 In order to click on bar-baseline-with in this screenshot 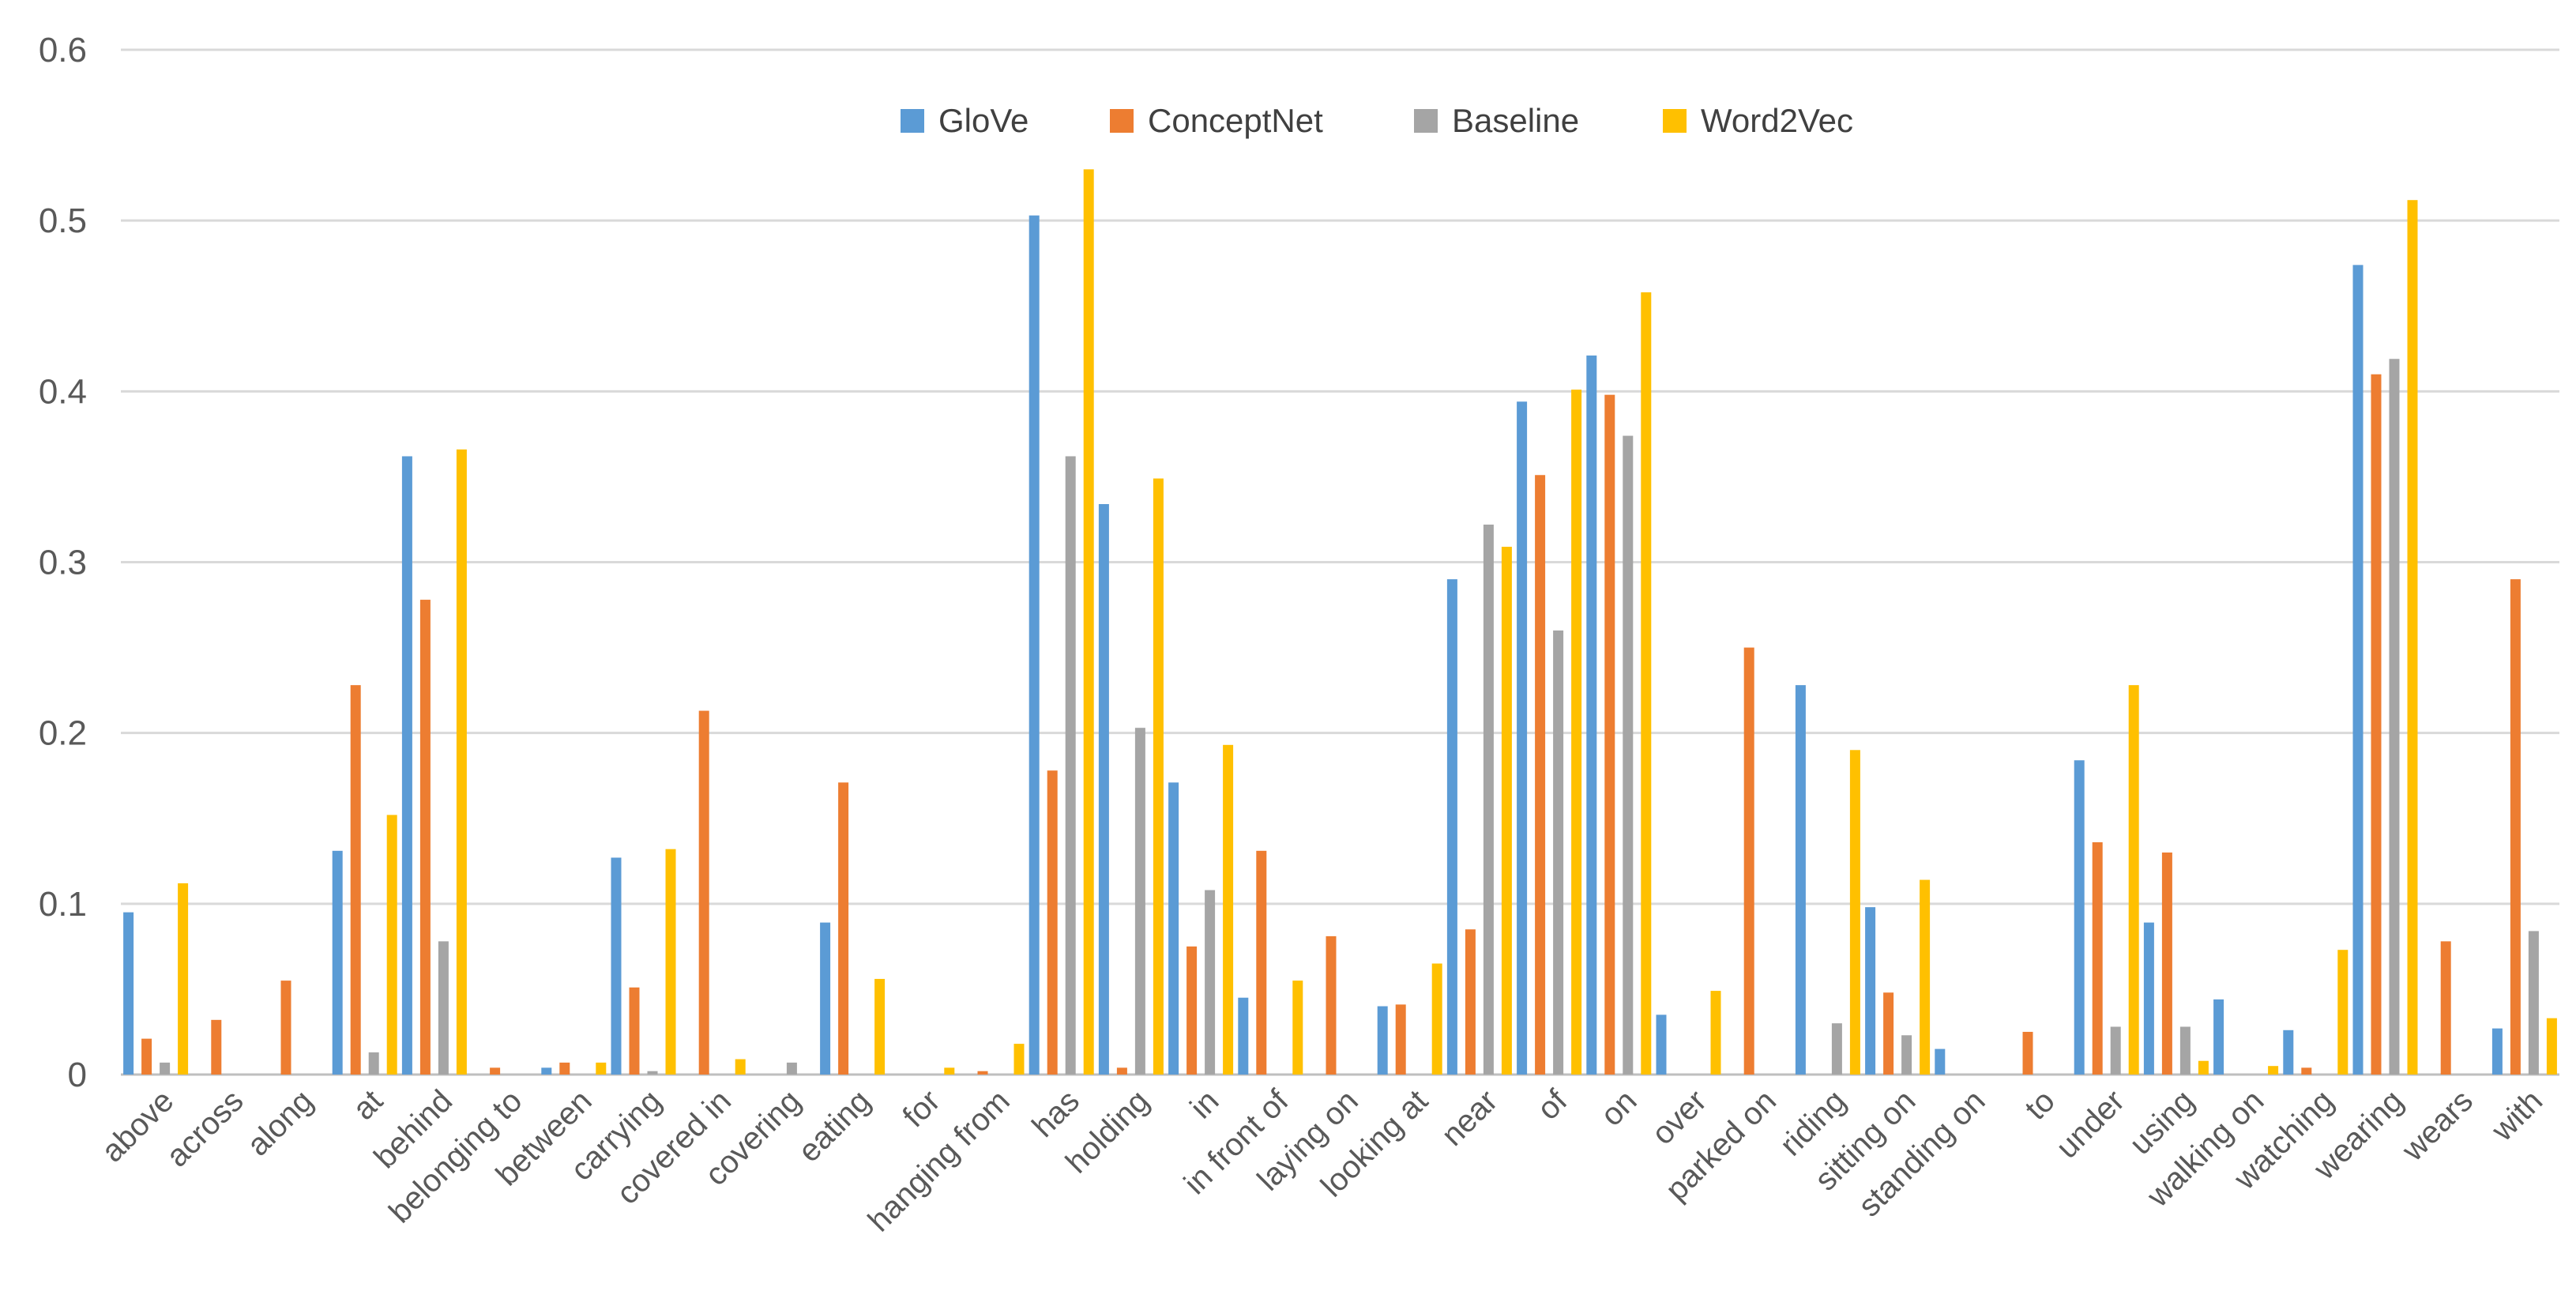, I will do `click(2533, 1003)`.